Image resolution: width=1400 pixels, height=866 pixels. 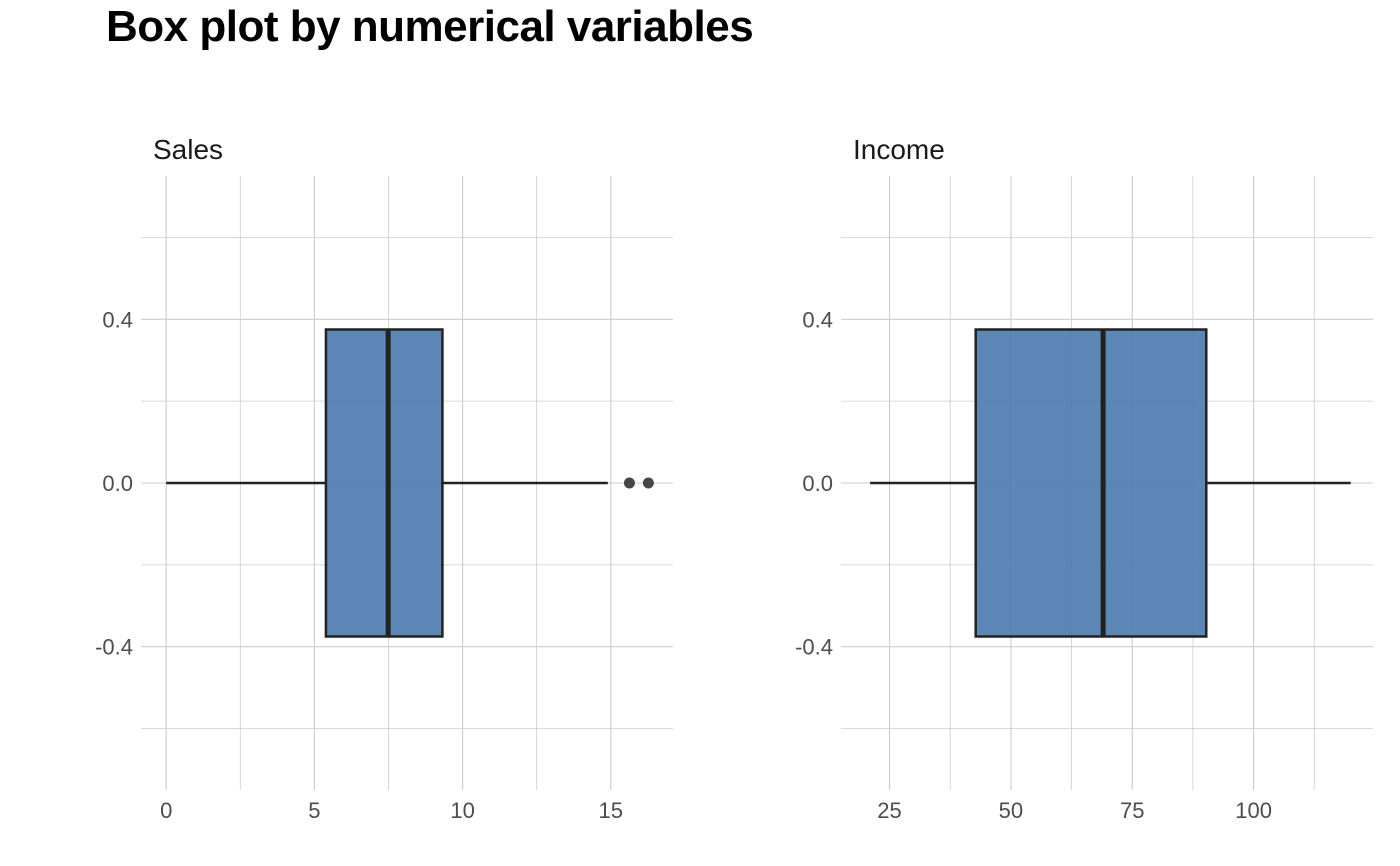 I want to click on x-tick-label: 15, so click(x=611, y=810).